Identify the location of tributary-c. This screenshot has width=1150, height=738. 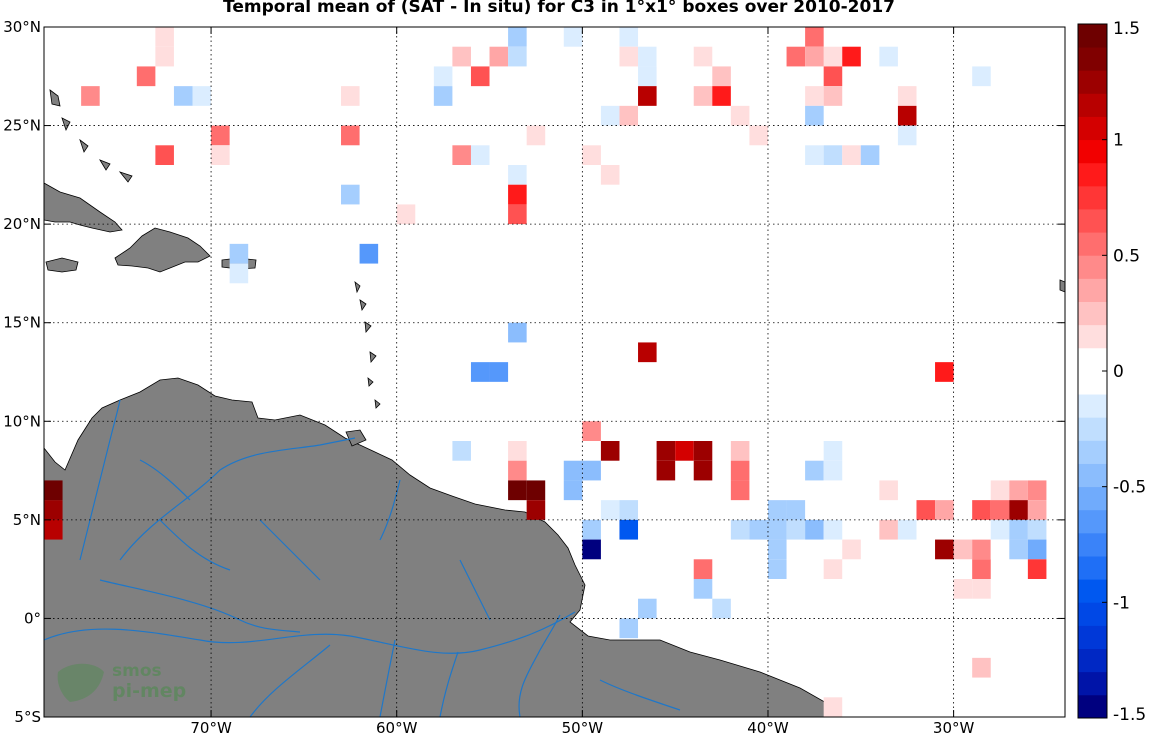
(475, 590).